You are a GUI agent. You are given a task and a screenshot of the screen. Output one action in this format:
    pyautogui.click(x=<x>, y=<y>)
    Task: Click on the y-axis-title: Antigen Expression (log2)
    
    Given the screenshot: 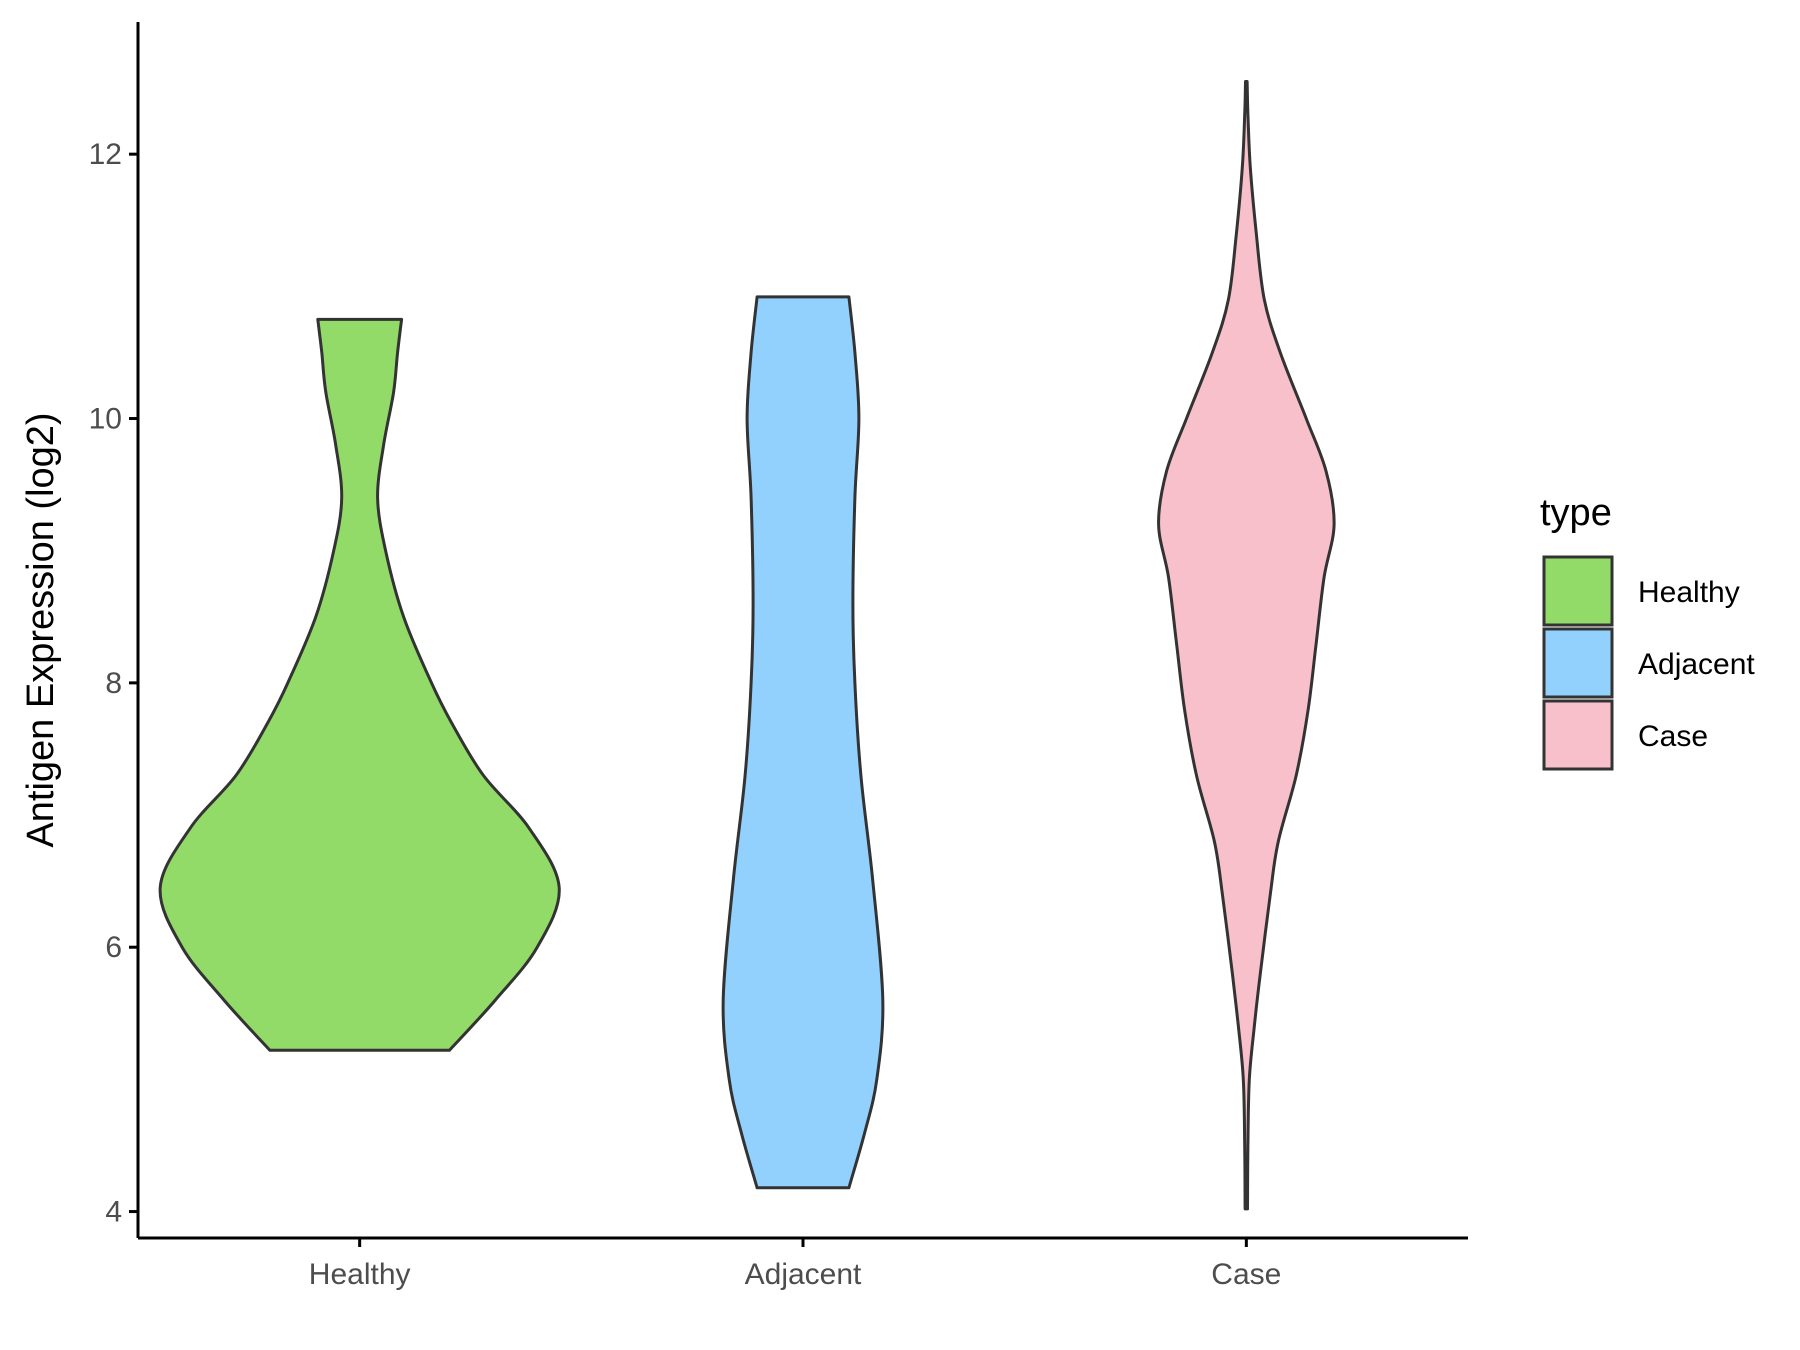 What is the action you would take?
    pyautogui.click(x=41, y=629)
    